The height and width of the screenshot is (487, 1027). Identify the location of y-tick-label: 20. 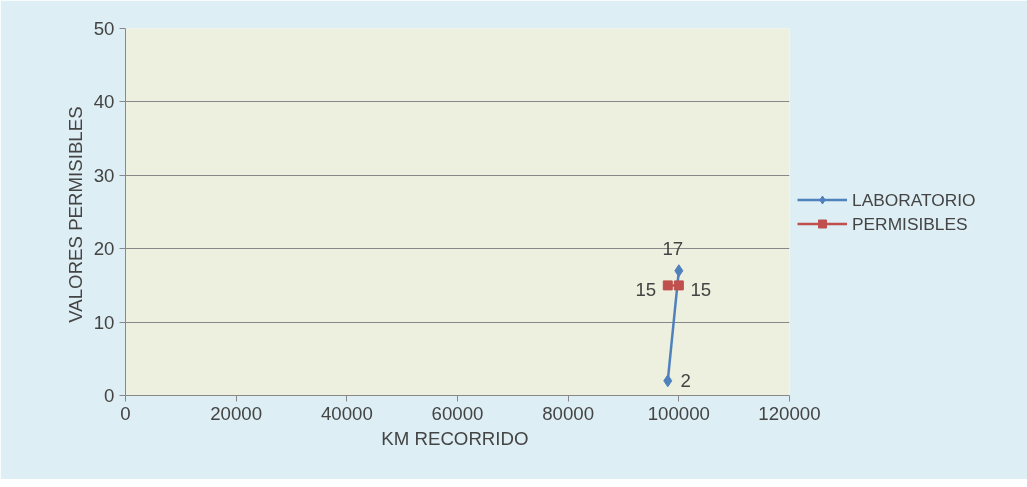
(104, 249).